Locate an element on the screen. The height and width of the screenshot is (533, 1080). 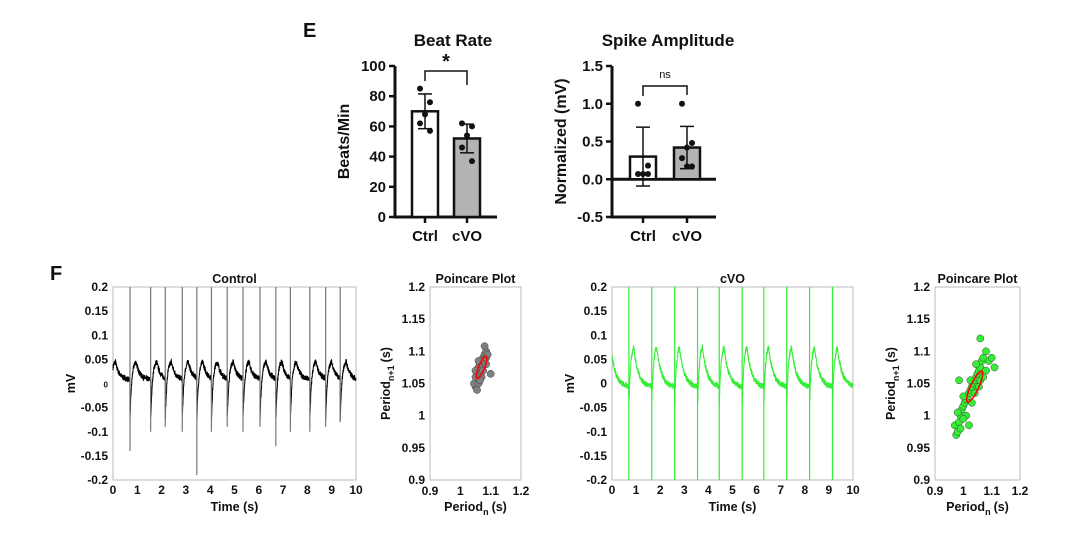
y-axis-label: Normalized (mV) is located at coordinates (561, 141).